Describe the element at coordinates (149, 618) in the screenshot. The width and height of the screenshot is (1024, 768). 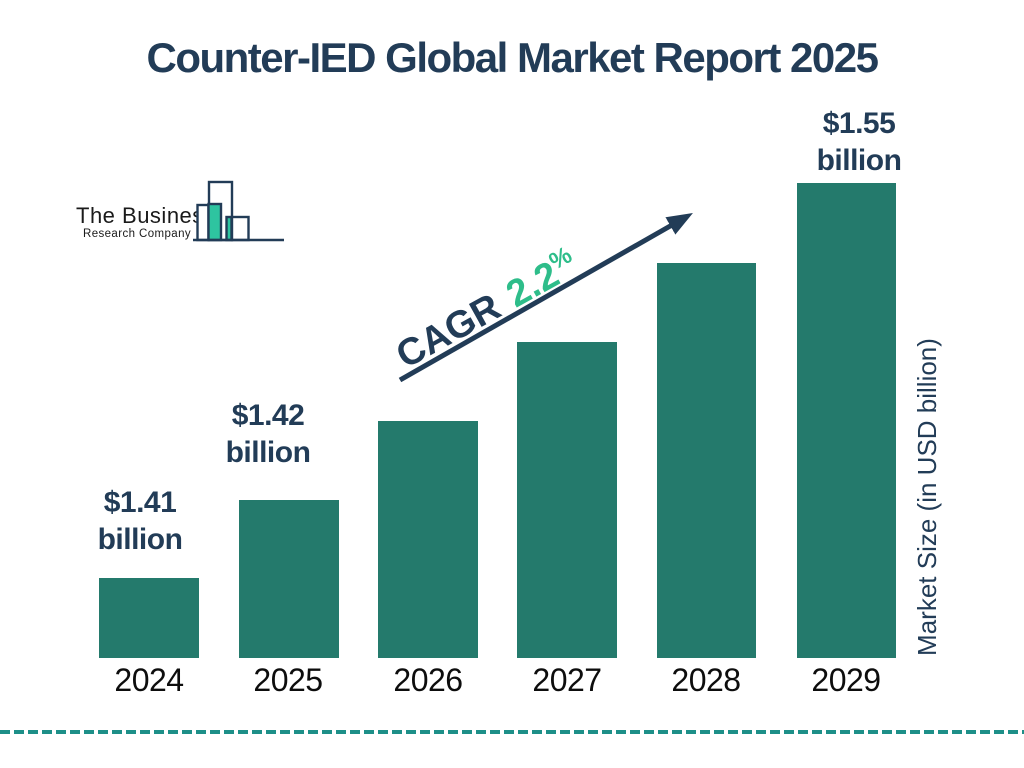
I see `bar-2024` at that location.